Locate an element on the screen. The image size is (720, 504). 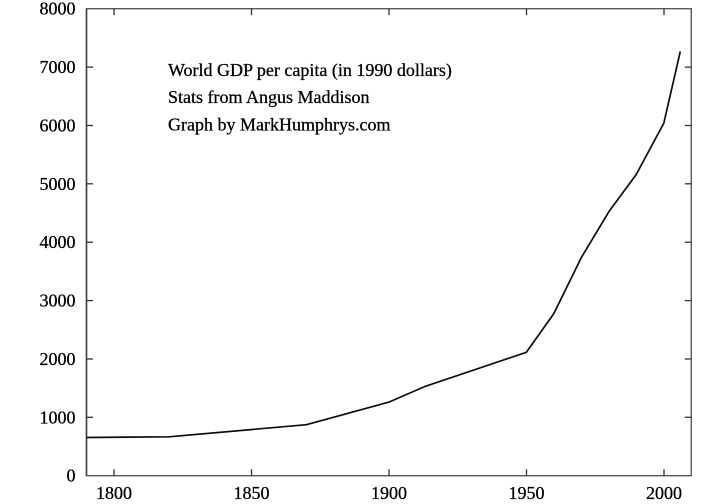
svg-text: 5000 is located at coordinates (58, 184).